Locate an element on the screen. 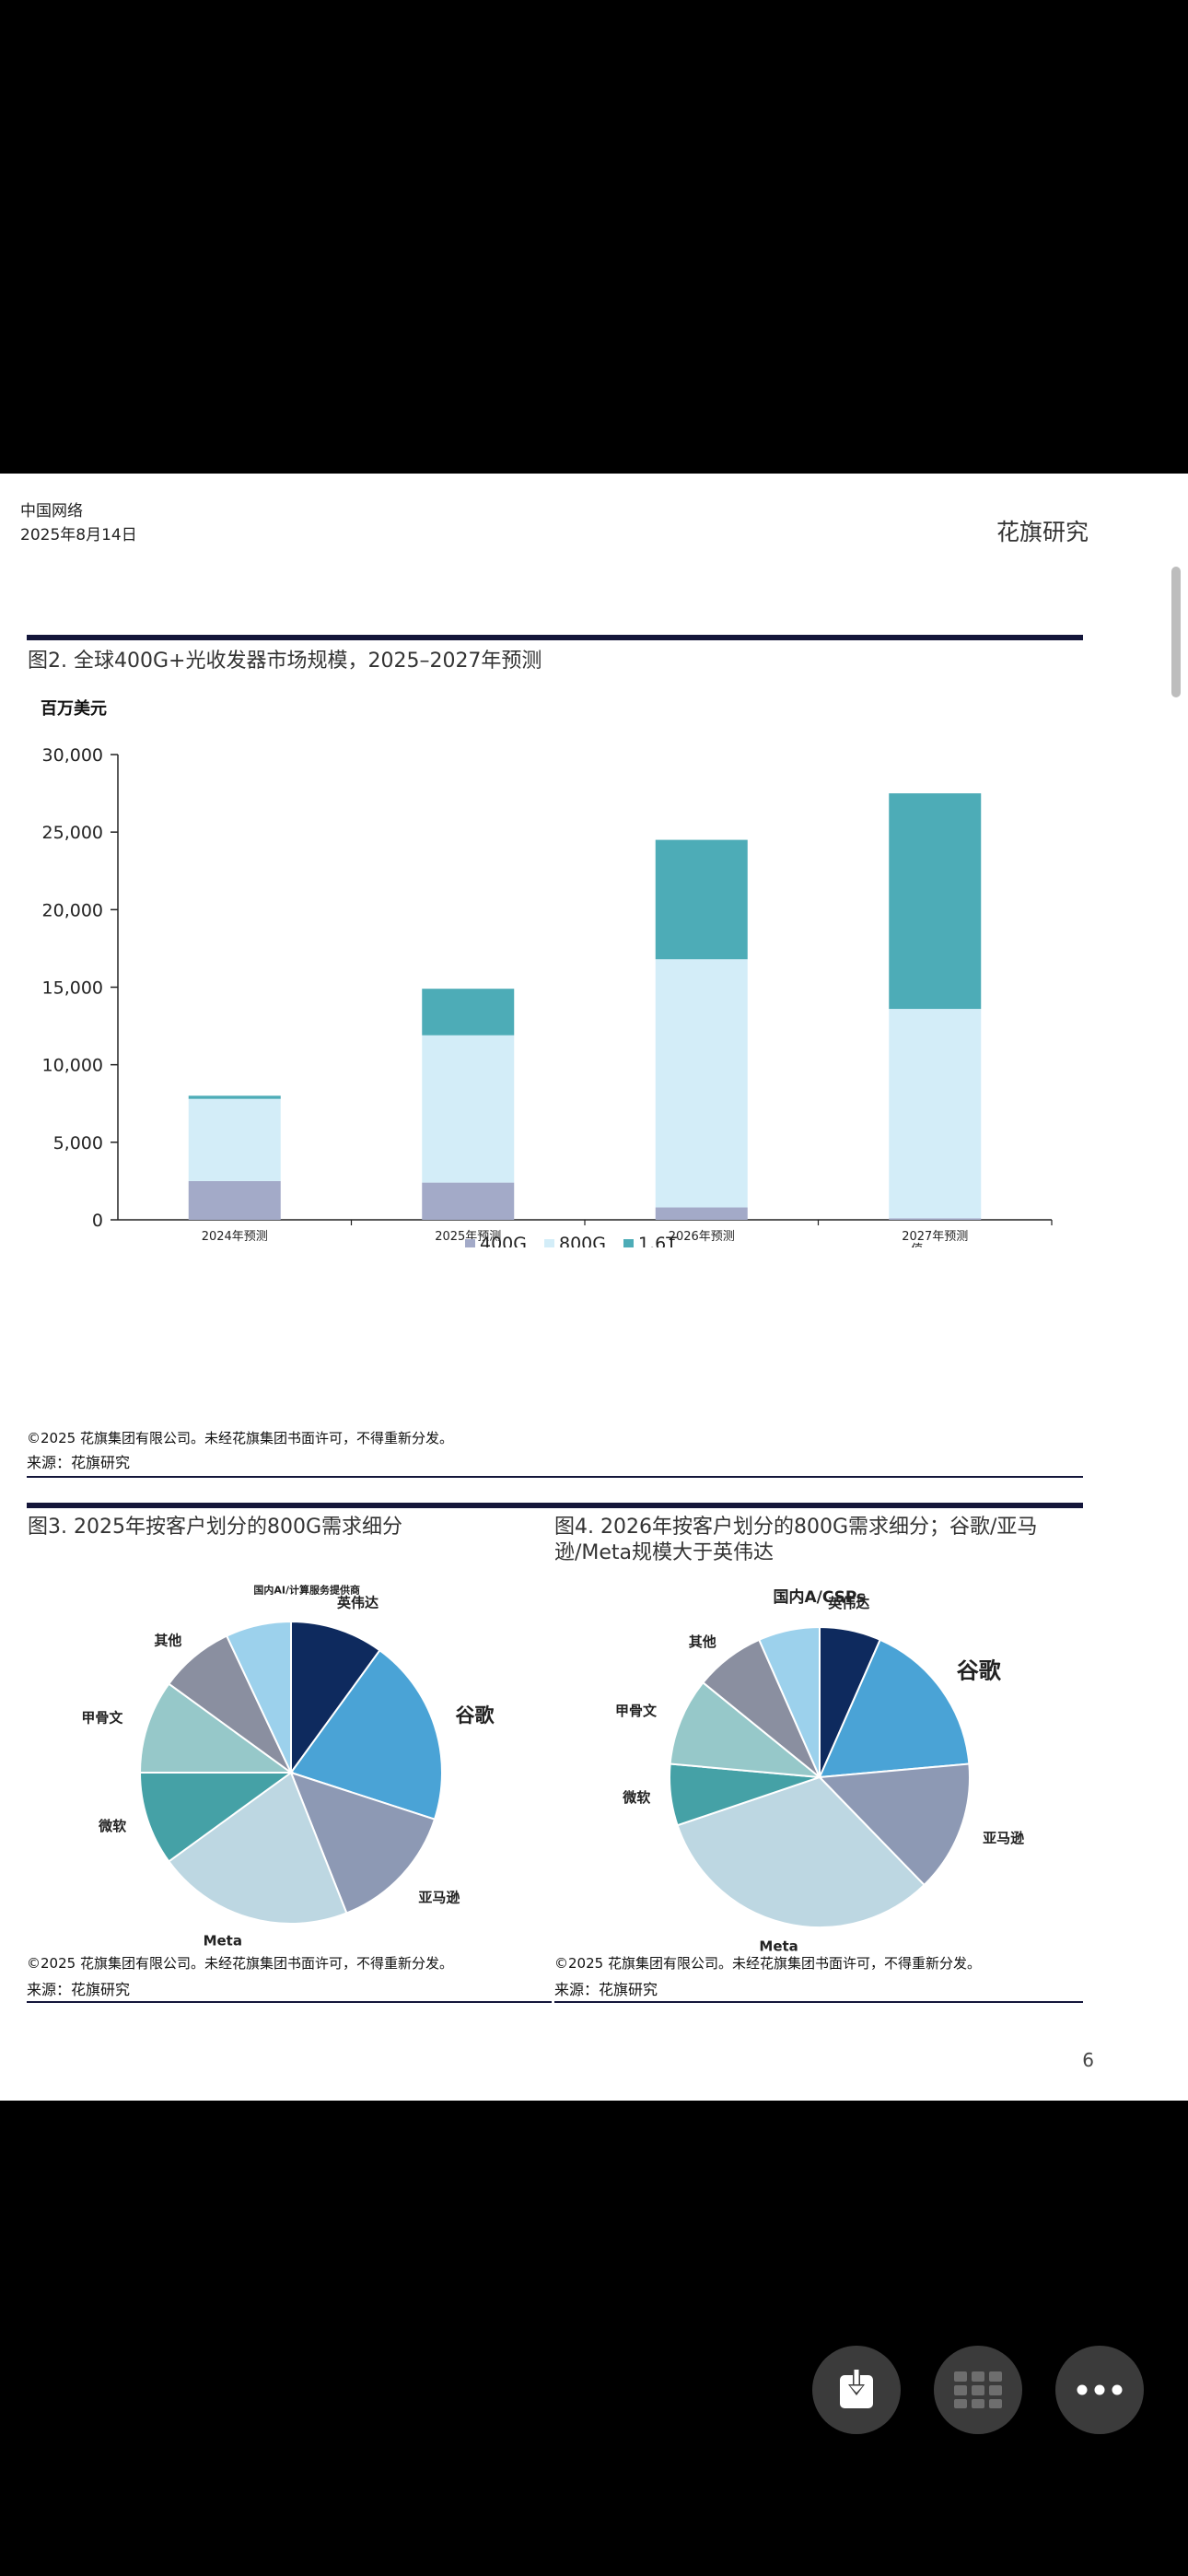 This screenshot has width=1188, height=2576. legend-label-800G: 800G is located at coordinates (582, 1240).